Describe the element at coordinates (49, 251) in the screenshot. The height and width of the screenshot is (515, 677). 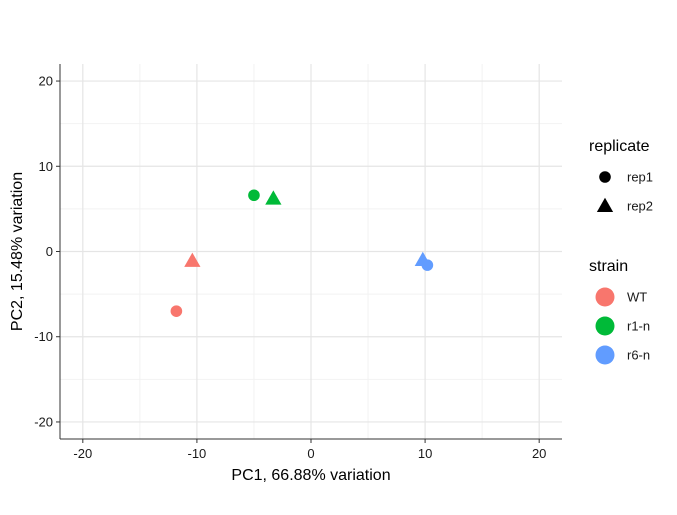
I see `y-tick-label: 0` at that location.